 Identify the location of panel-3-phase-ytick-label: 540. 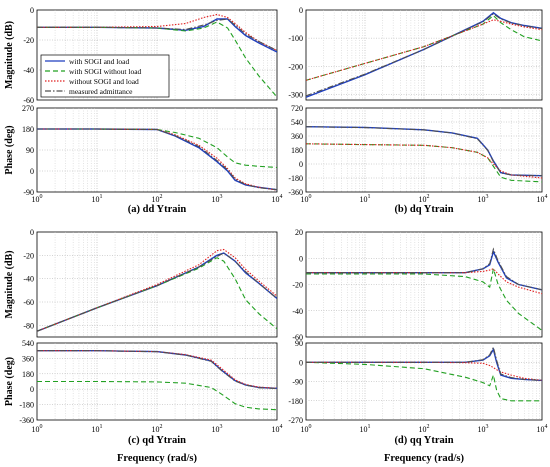
(28, 343).